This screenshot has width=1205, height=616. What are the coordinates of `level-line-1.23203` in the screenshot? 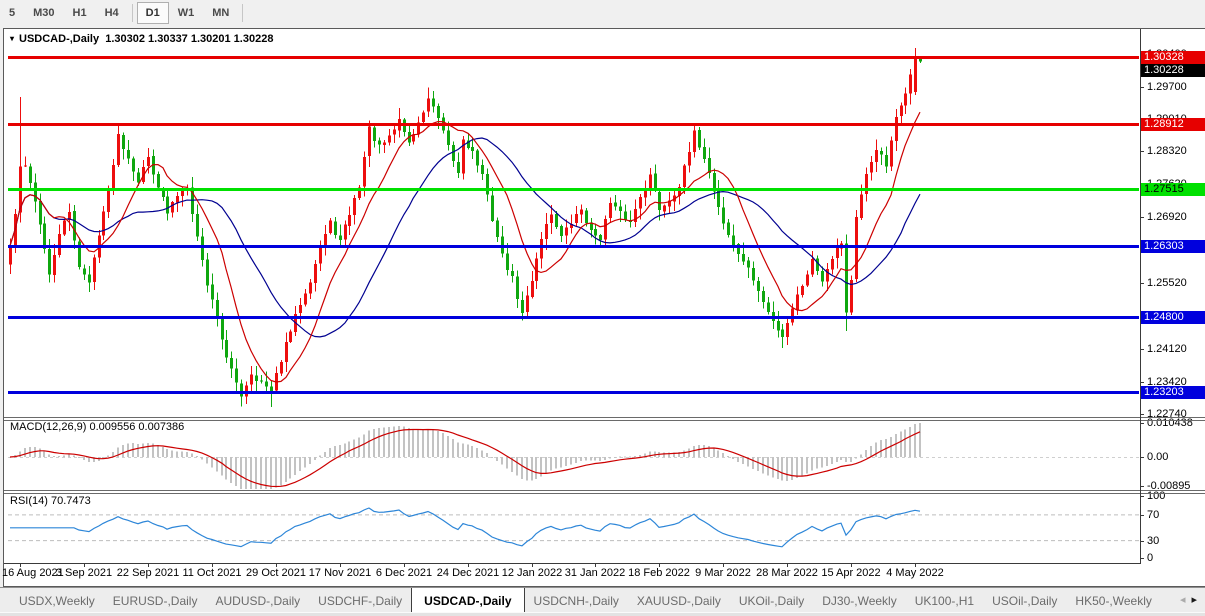 It's located at (573, 393).